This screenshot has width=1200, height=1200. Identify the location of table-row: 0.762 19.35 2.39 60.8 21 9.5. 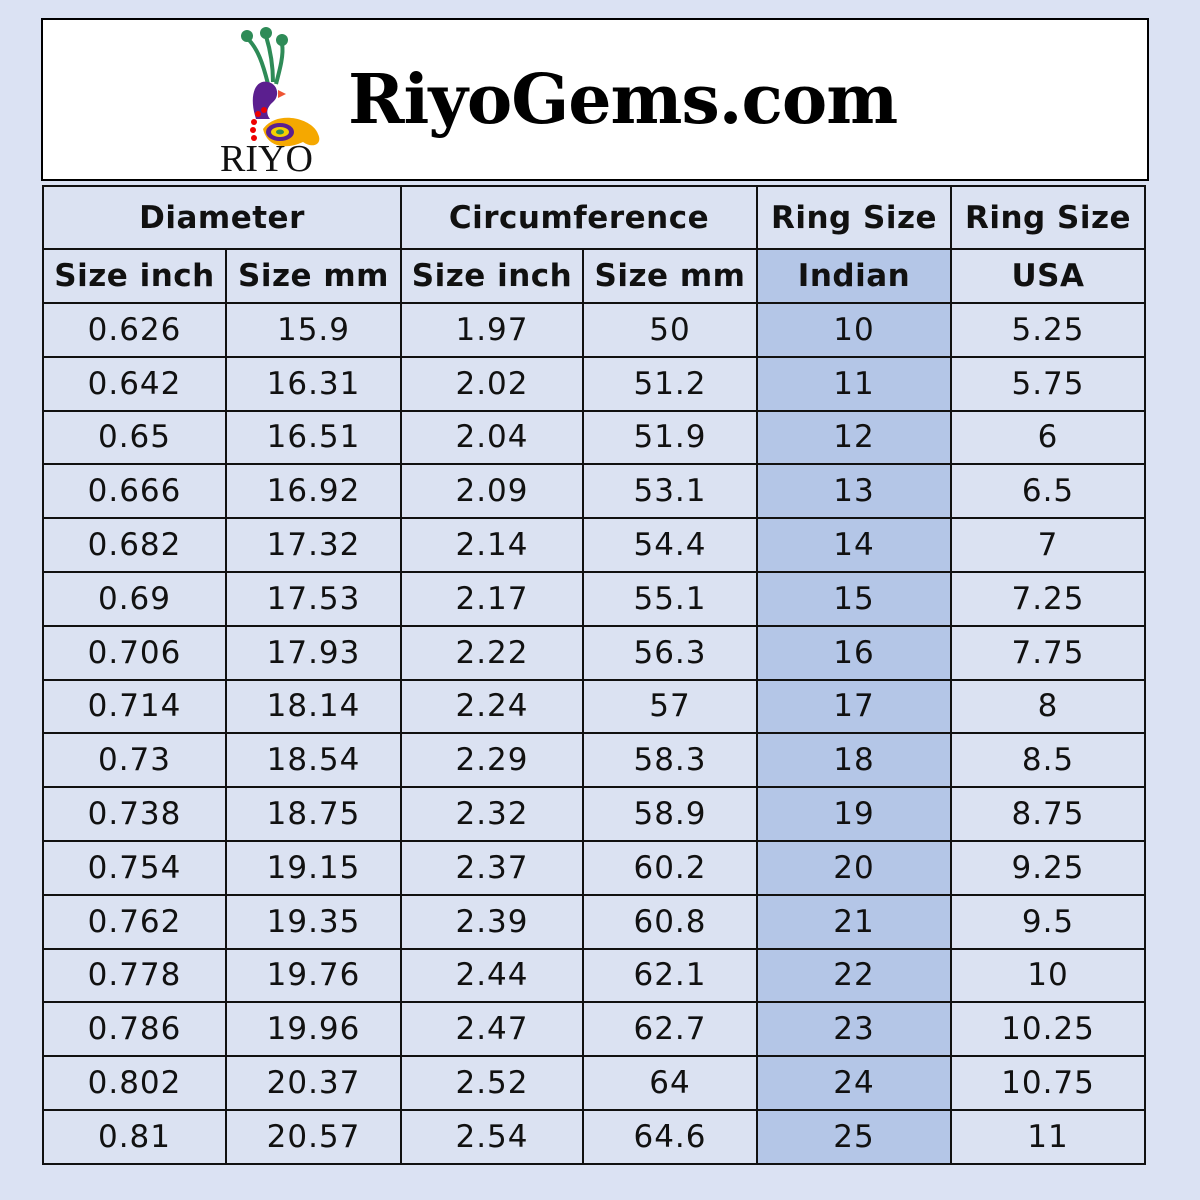
(594, 921).